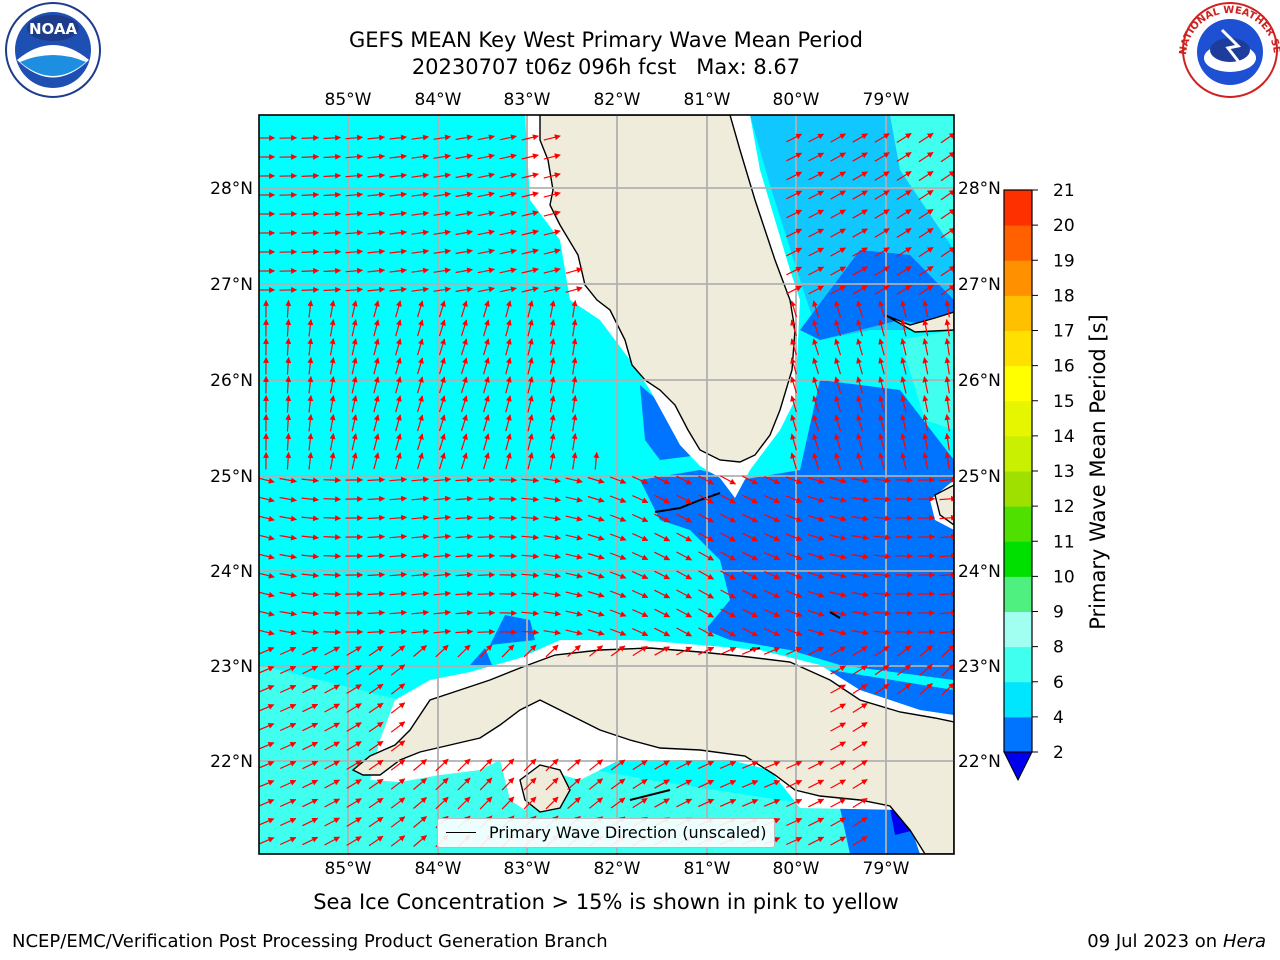  What do you see at coordinates (438, 100) in the screenshot?
I see `lon-label-top: 84°W` at bounding box center [438, 100].